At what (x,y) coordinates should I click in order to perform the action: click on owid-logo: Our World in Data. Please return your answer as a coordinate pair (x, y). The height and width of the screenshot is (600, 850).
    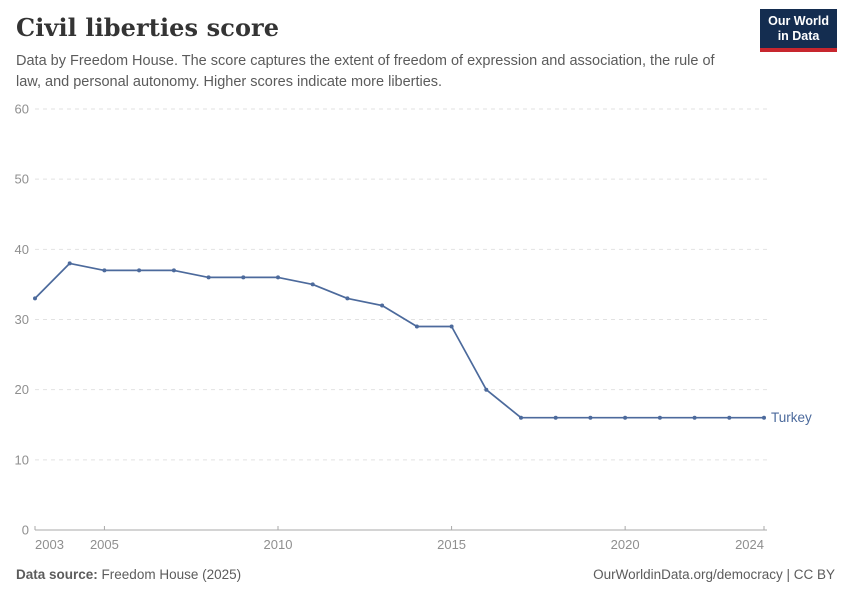
    Looking at the image, I should click on (798, 30).